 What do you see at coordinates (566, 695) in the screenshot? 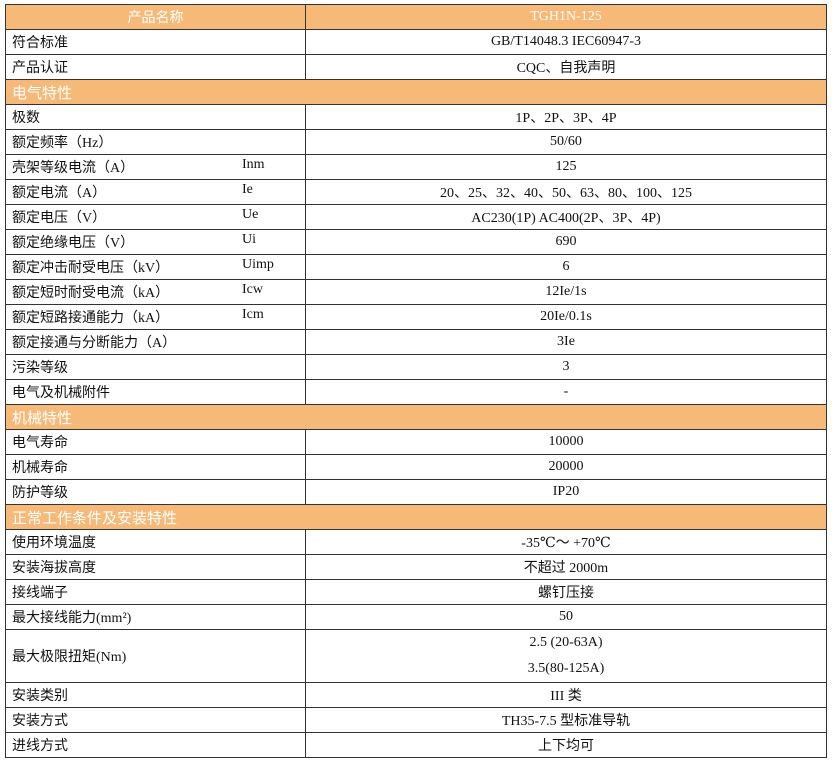
I see `row-value: III 类` at bounding box center [566, 695].